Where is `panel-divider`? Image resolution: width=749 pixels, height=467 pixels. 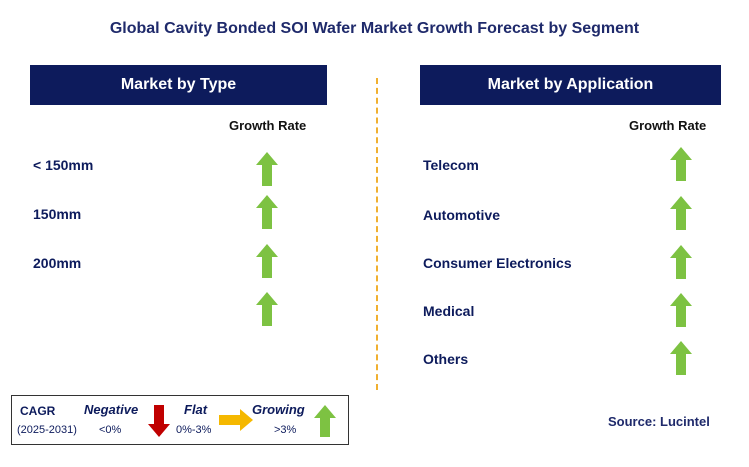 panel-divider is located at coordinates (377, 234).